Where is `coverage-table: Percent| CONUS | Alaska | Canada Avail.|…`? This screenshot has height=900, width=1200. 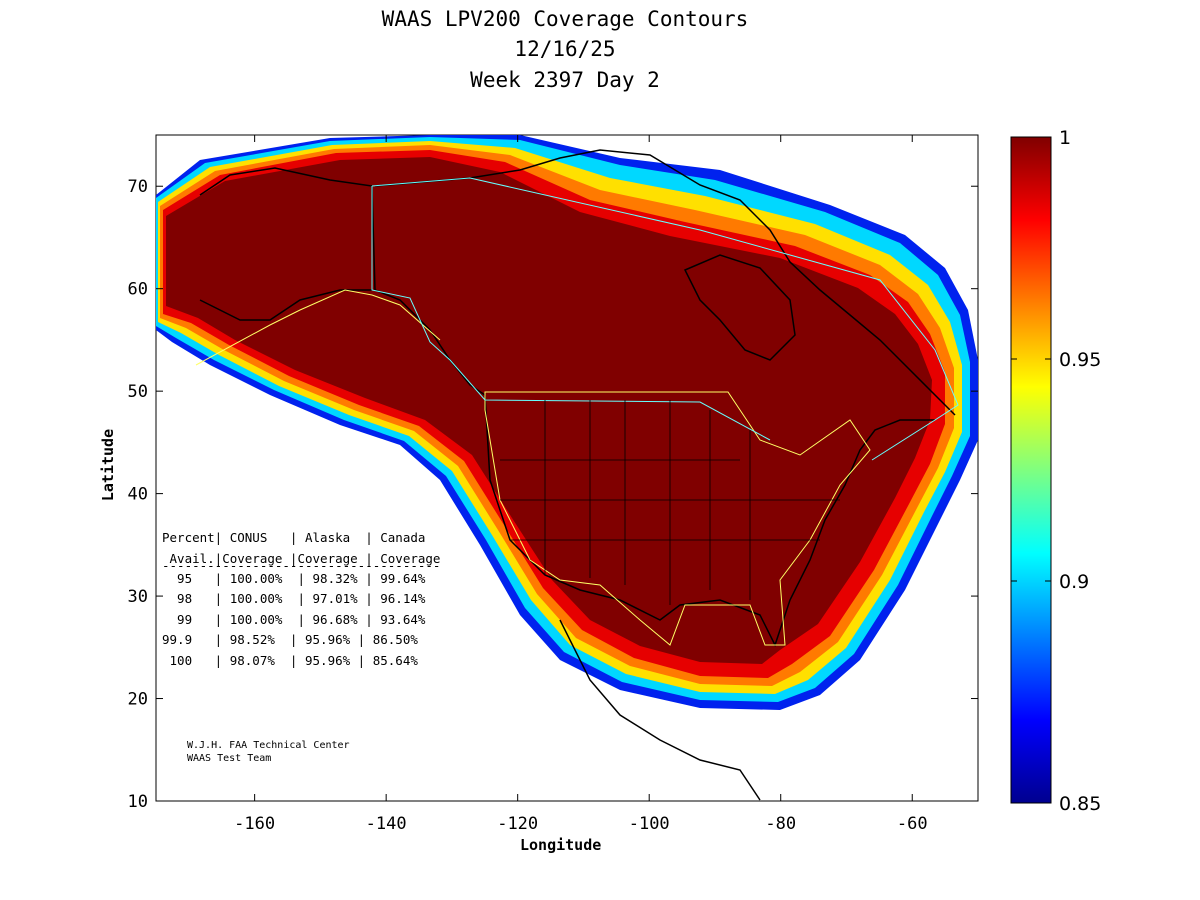
coverage-table: Percent| CONUS | Alaska | Canada Avail.|… is located at coordinates (301, 599).